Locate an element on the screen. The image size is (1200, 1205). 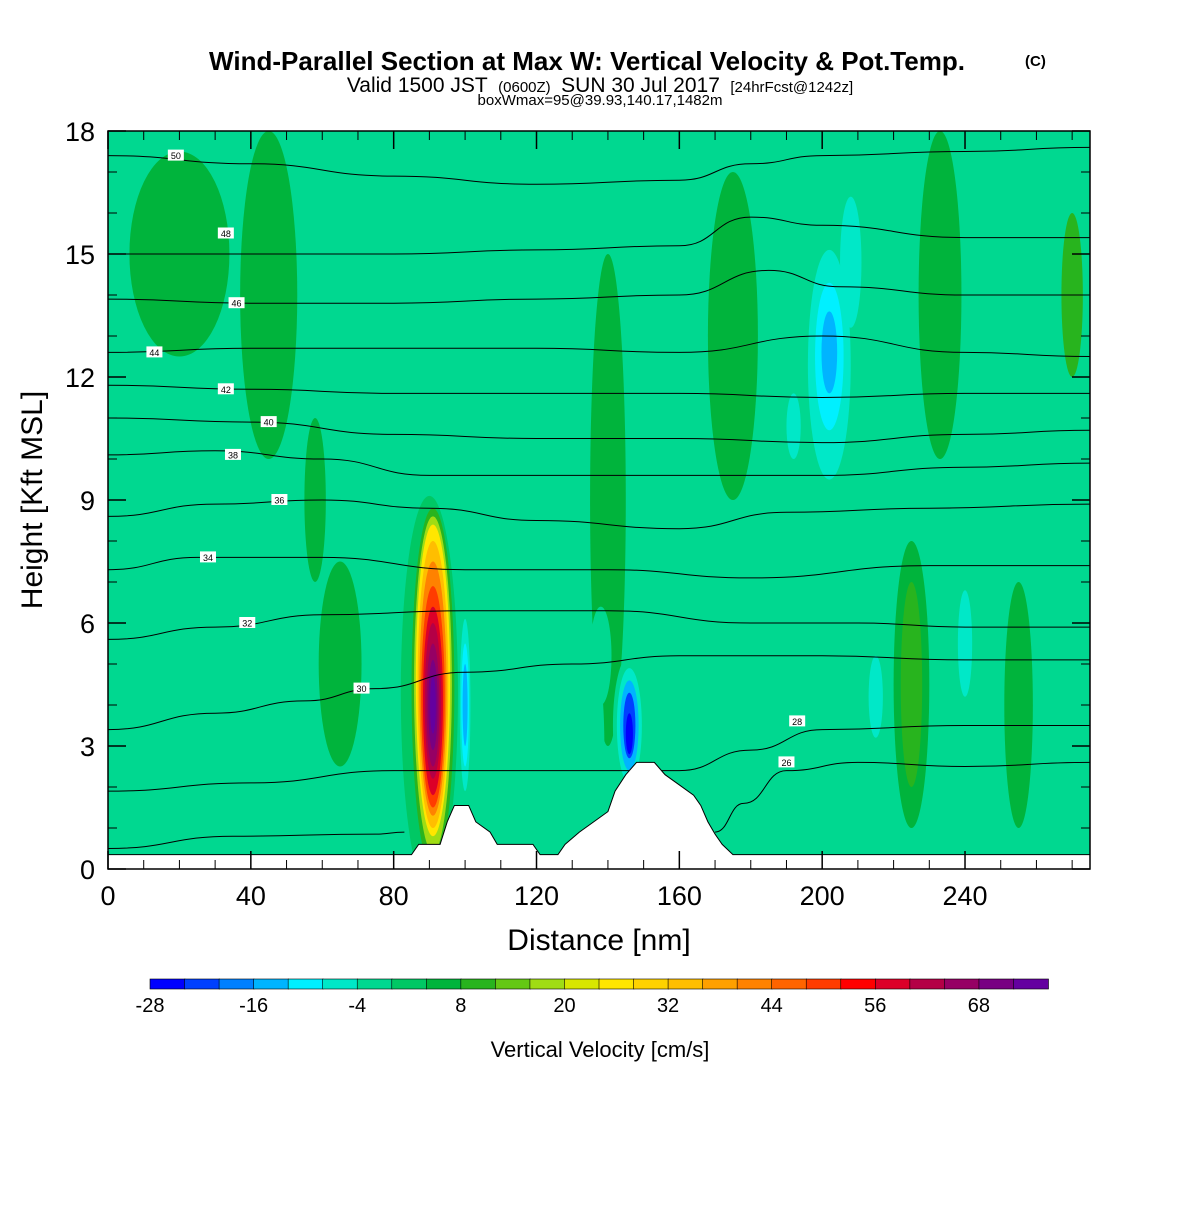
theta-label-42-9: 42 is located at coordinates (226, 390).